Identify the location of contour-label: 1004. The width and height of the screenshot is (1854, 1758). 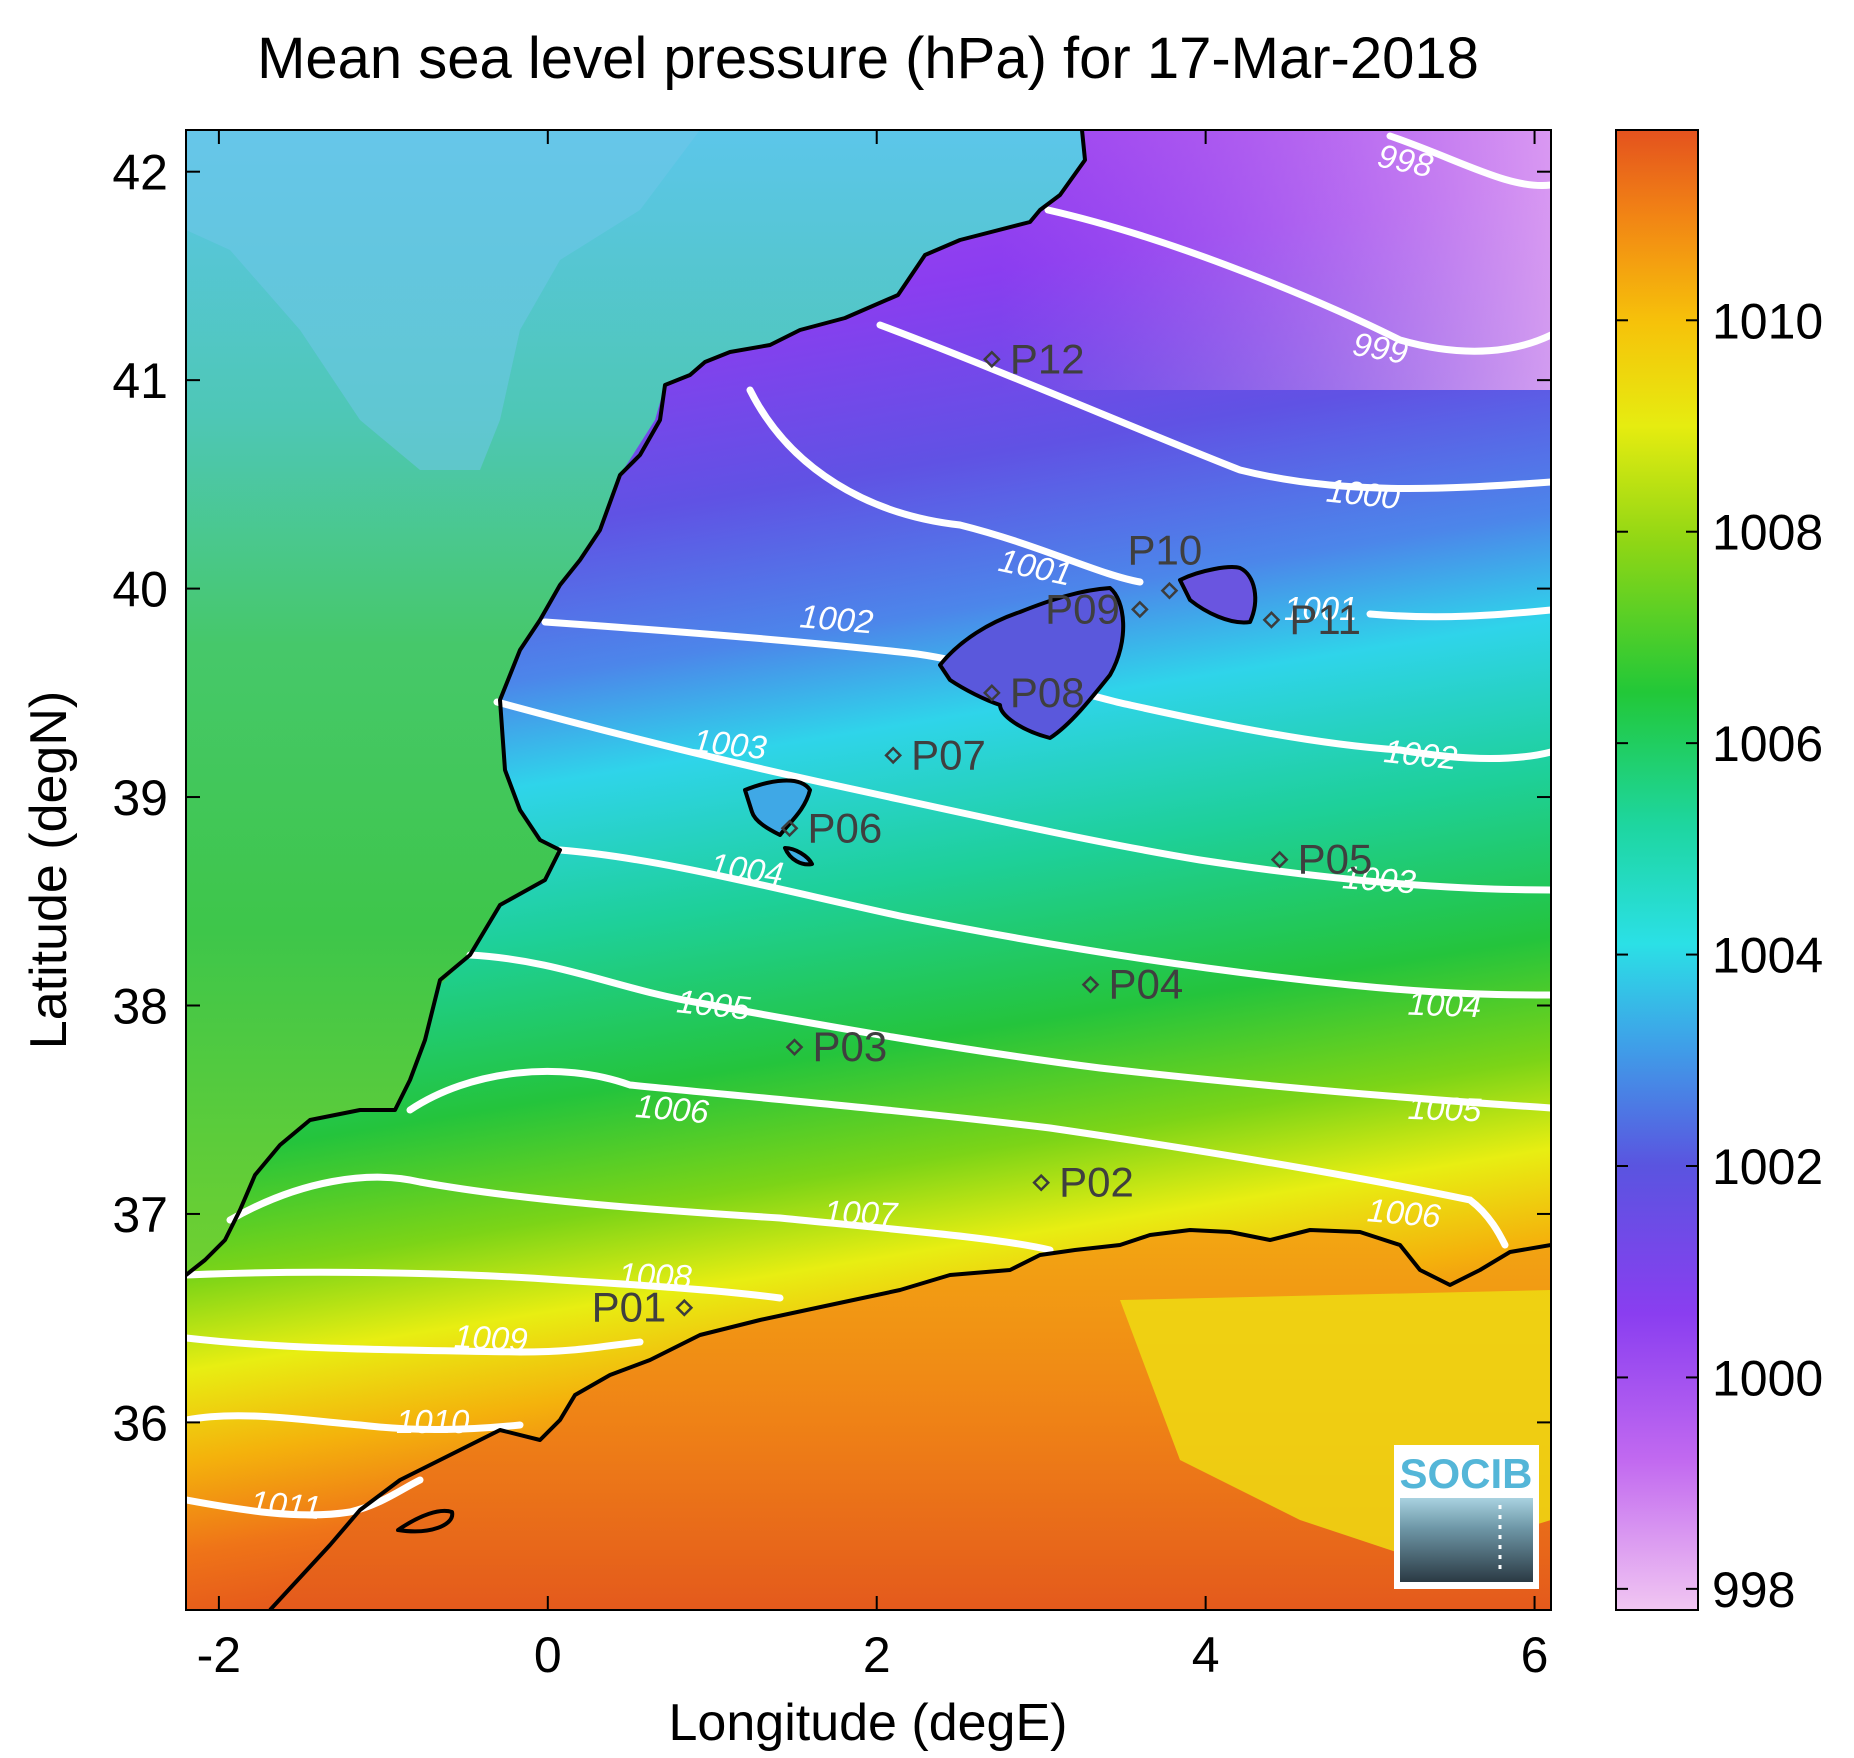
(1444, 1005).